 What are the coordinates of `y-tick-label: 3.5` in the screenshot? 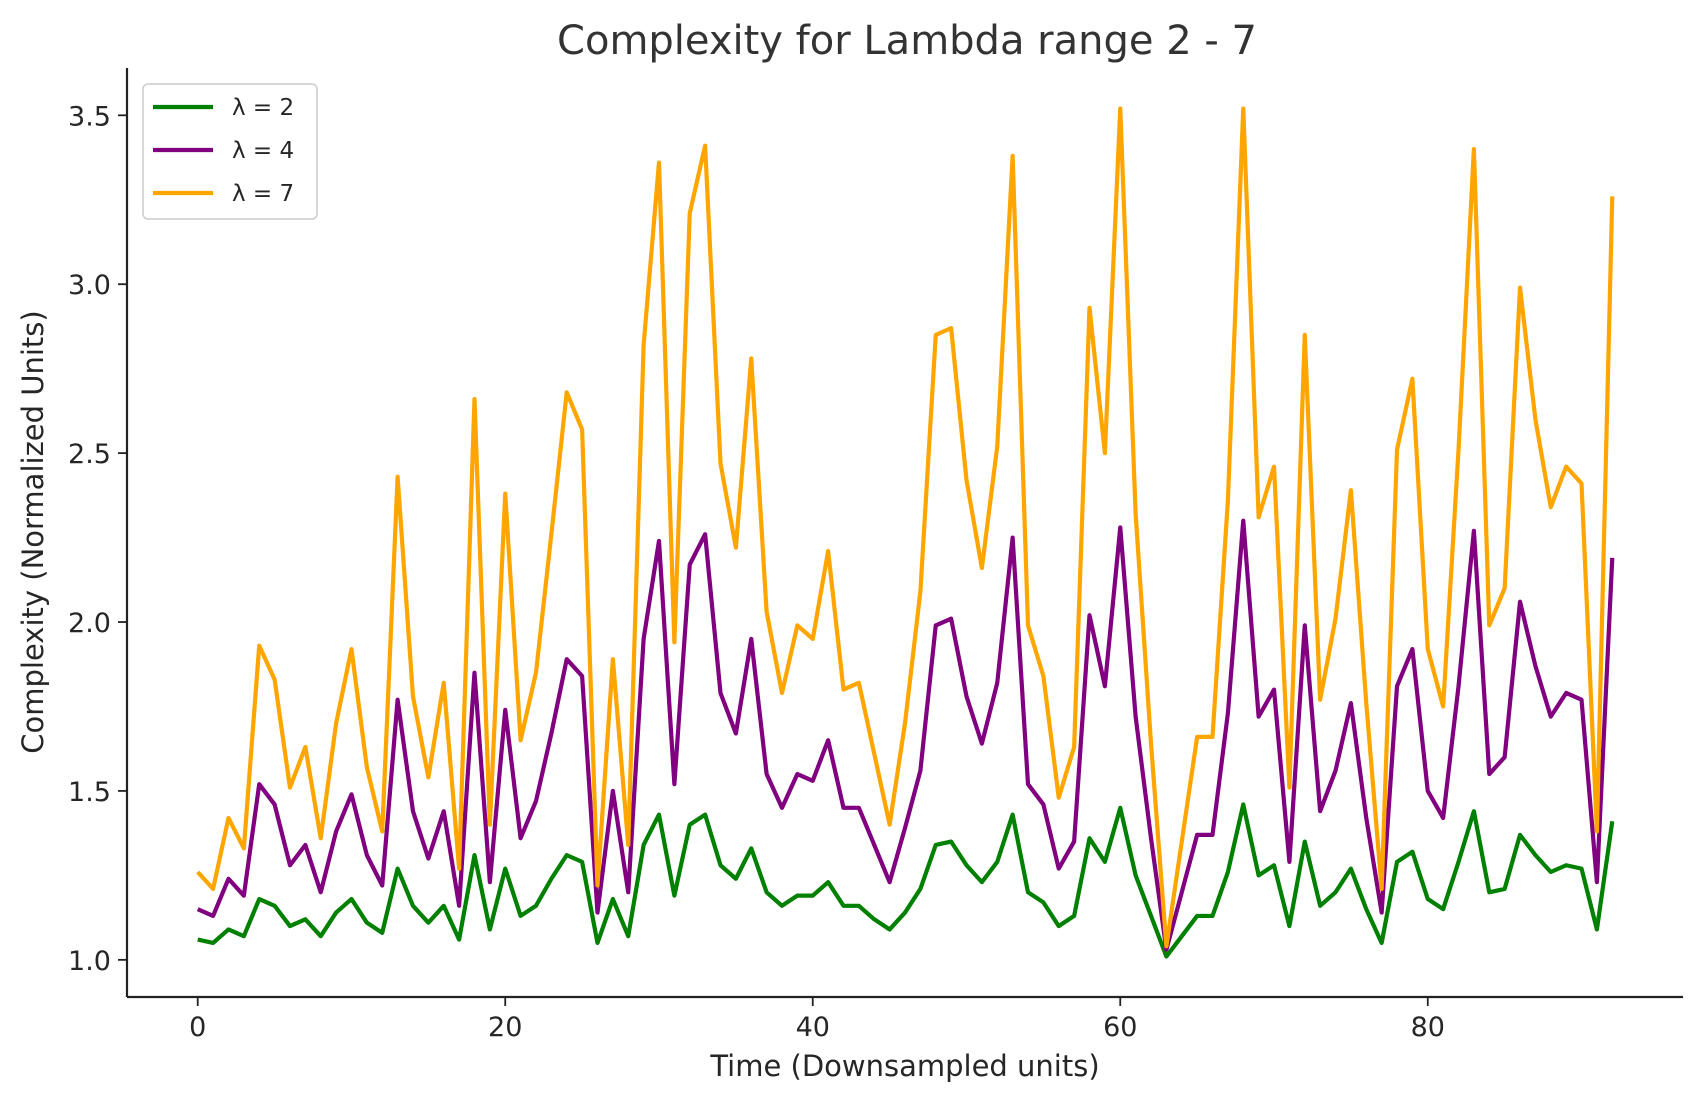 It's located at (89, 116).